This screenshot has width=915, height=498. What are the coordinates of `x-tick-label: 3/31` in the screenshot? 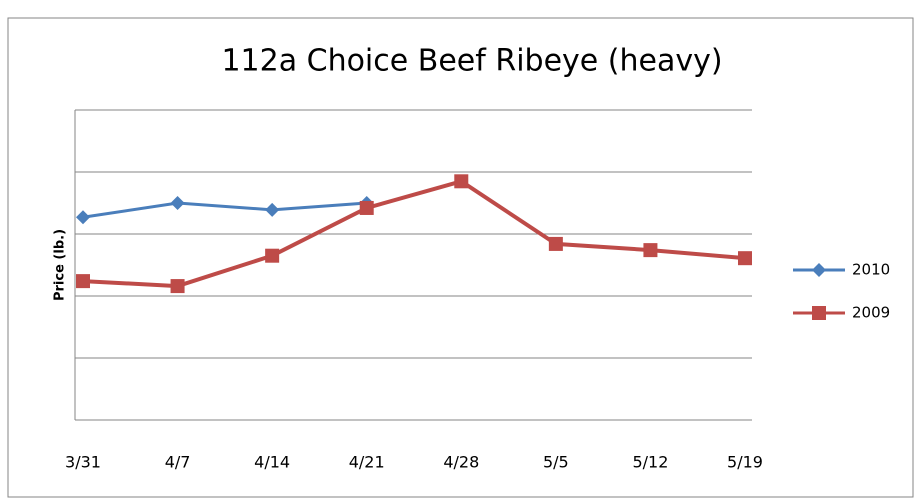 It's located at (83, 462).